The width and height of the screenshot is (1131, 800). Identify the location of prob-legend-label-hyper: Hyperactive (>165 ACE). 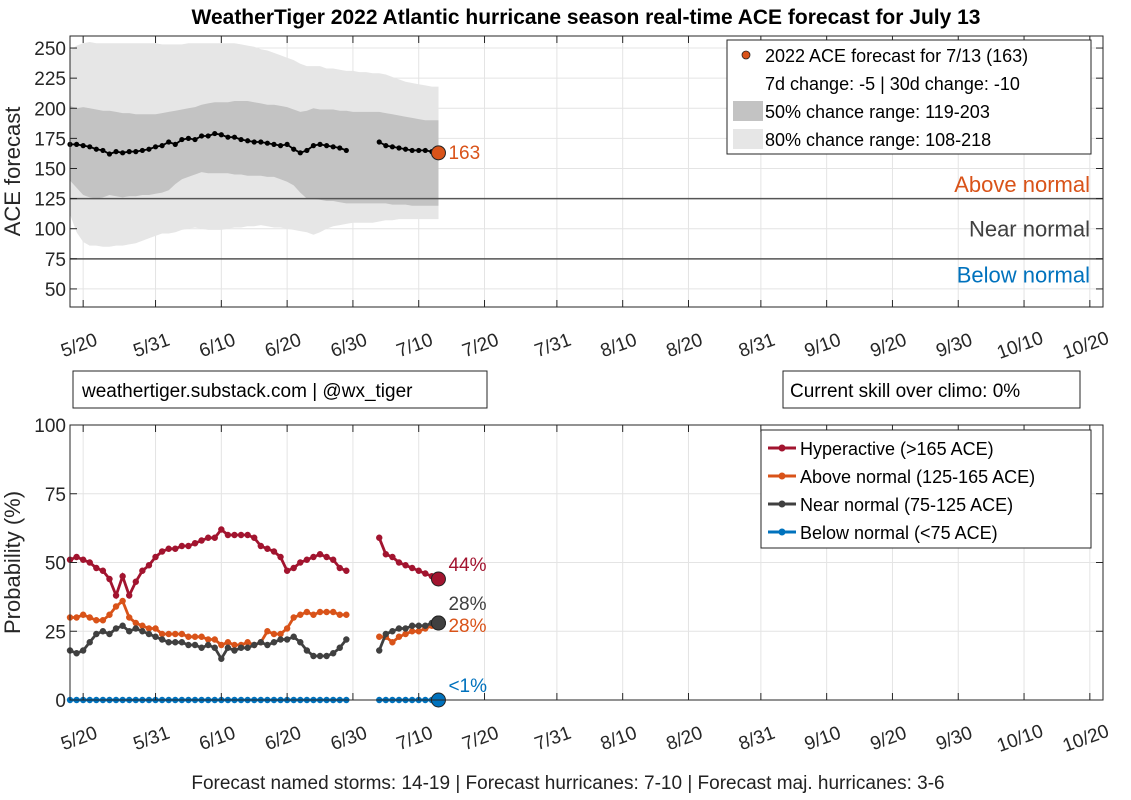
(897, 449).